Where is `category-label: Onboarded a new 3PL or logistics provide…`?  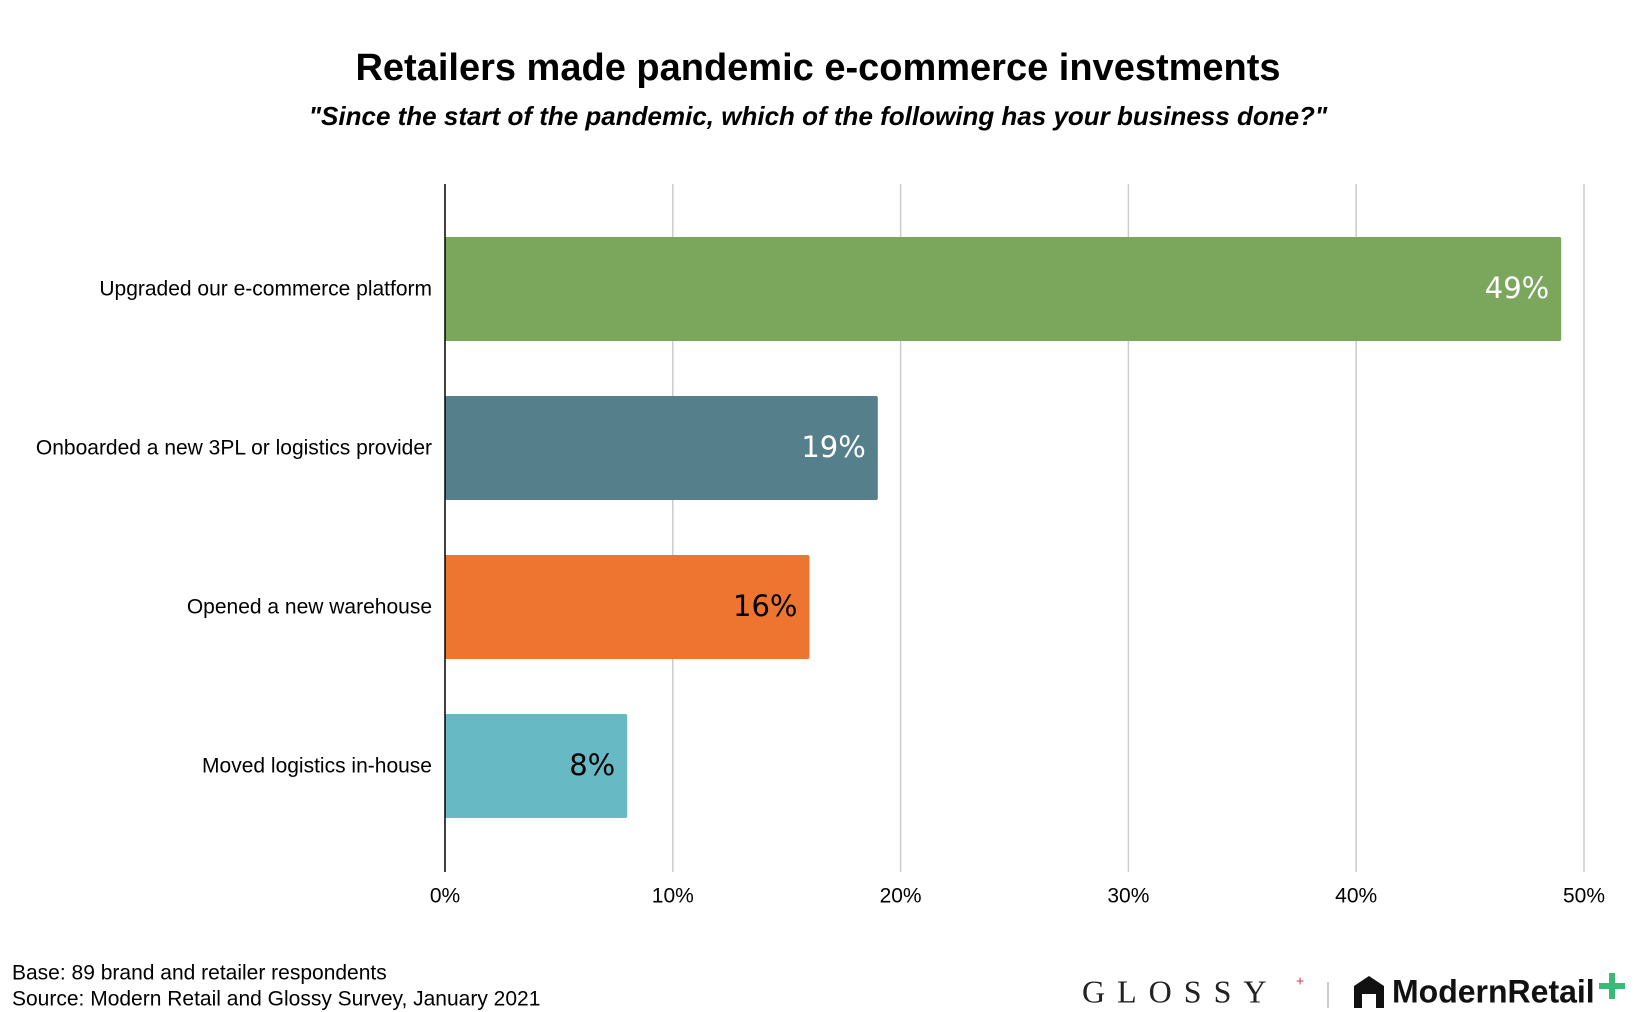
category-label: Onboarded a new 3PL or logistics provide… is located at coordinates (233, 448).